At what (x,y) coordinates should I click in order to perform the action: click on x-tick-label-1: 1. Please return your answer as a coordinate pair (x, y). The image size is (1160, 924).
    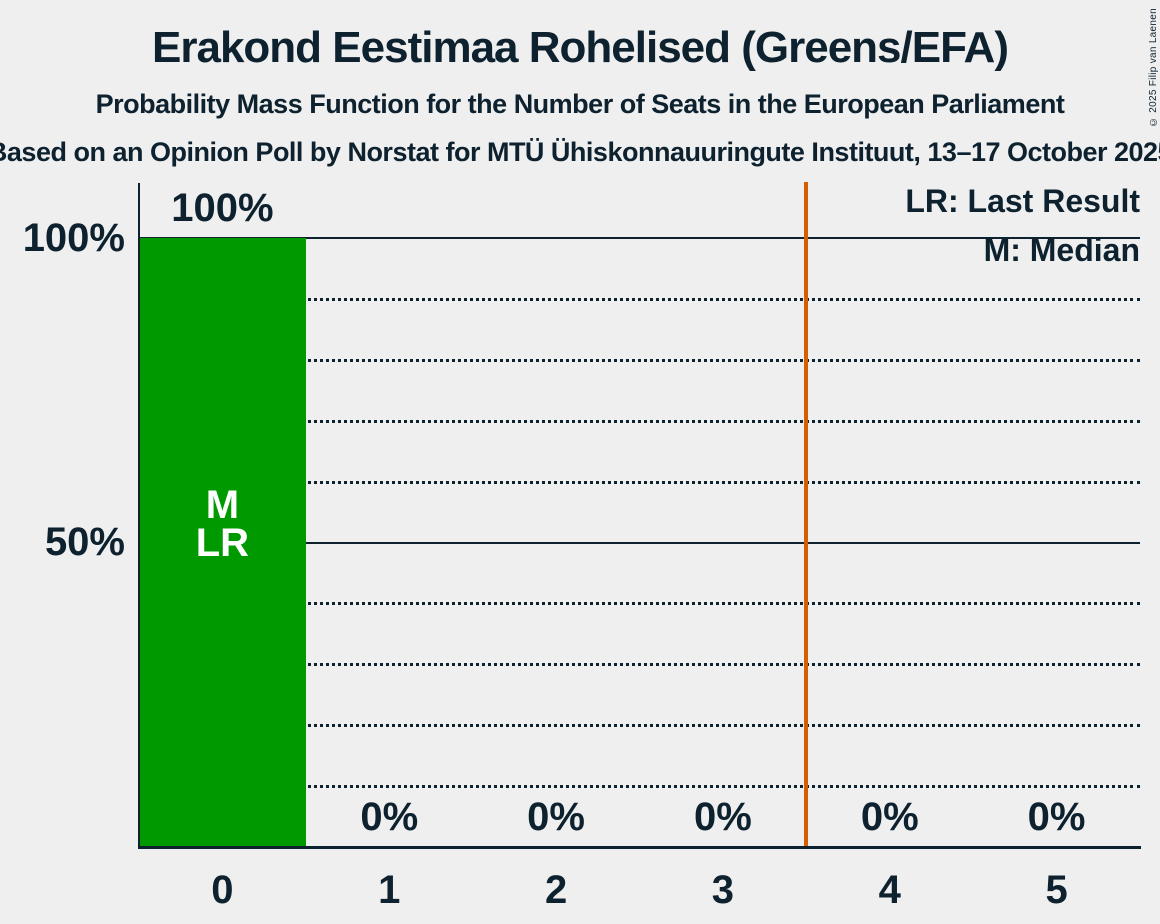
    Looking at the image, I should click on (389, 890).